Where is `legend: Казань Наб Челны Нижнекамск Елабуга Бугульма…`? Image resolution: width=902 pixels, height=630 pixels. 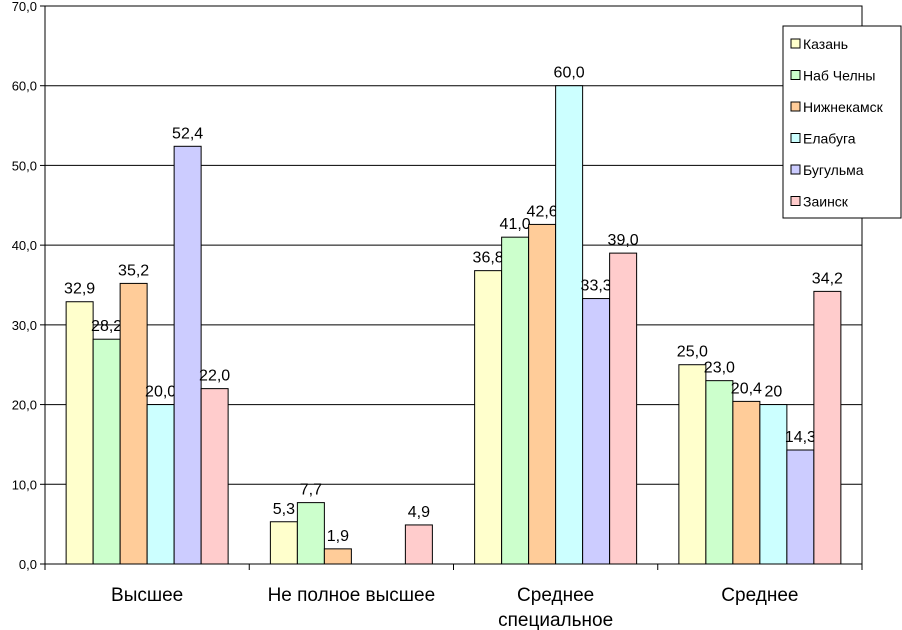 legend: Казань Наб Челны Нижнекамск Елабуга Бугульма… is located at coordinates (842, 122).